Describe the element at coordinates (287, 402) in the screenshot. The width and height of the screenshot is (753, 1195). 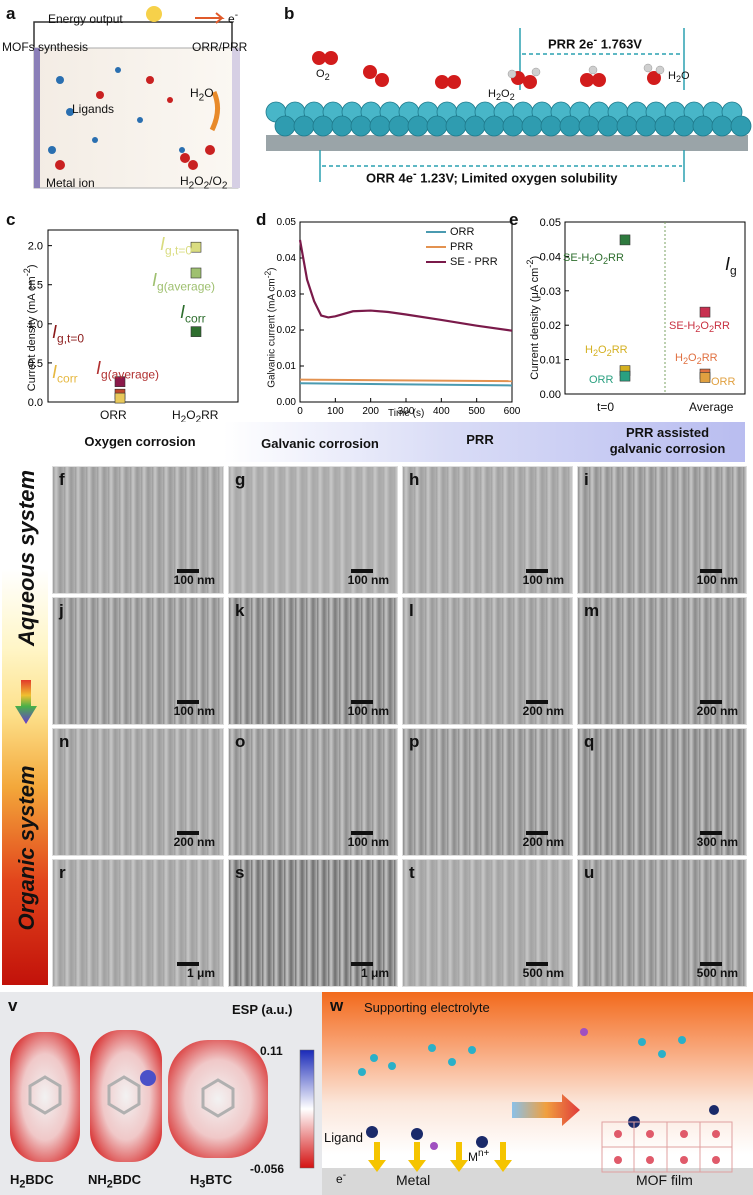
I see `y-tick-label: 0.00` at that location.